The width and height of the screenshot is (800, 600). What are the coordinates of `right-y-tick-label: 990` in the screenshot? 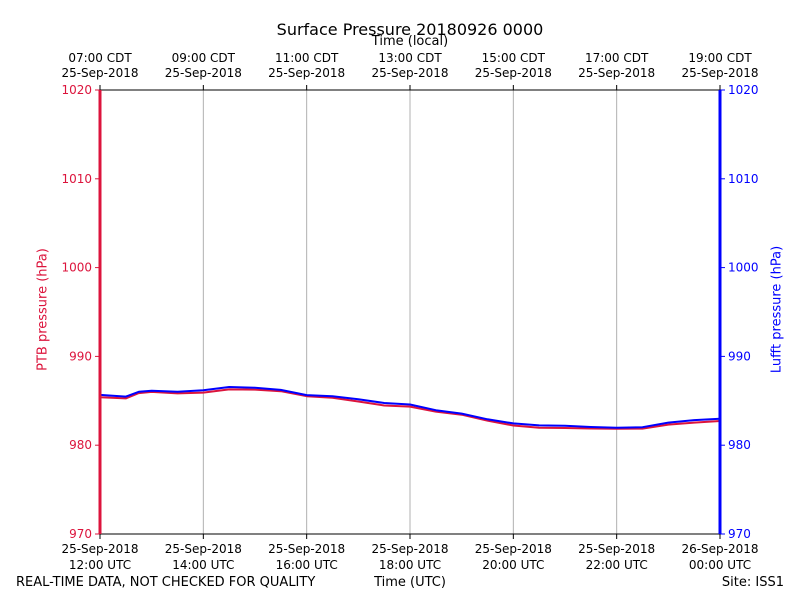 It's located at (739, 356).